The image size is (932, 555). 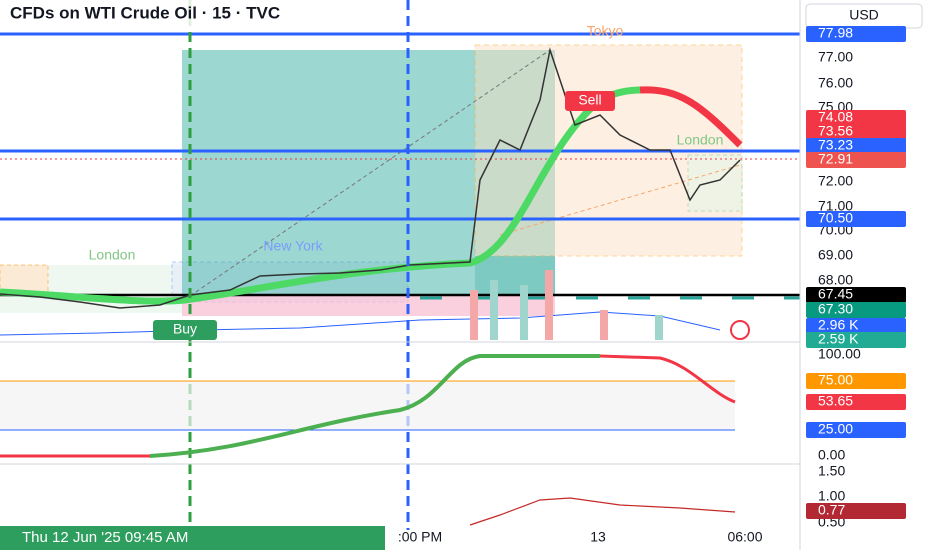 What do you see at coordinates (105, 537) in the screenshot?
I see `time-cursor: Thu 12 Jun '25 09:45 AM` at bounding box center [105, 537].